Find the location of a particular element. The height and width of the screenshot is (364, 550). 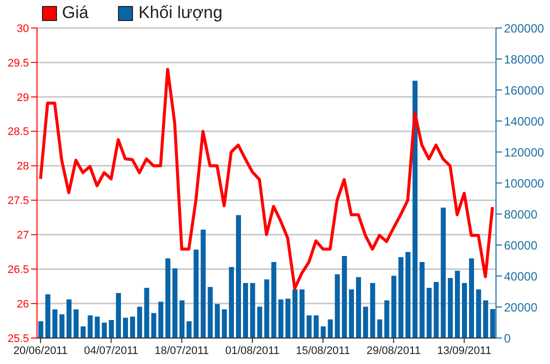

y2-tick-label: 200000 is located at coordinates (524, 28).